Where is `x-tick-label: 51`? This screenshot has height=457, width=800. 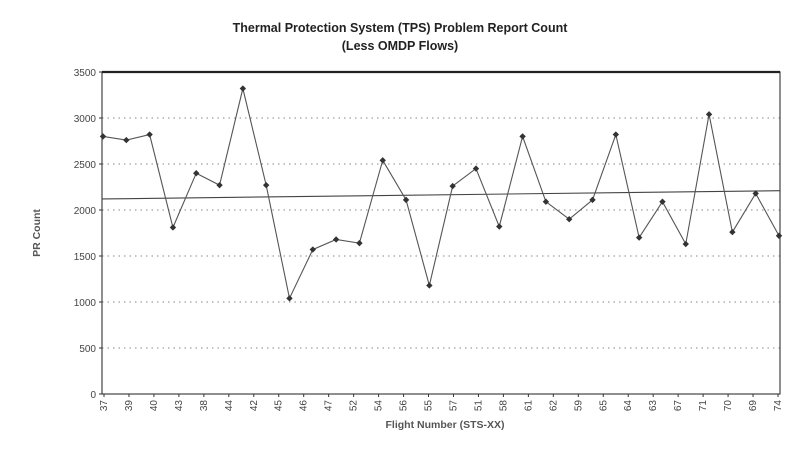 x-tick-label: 51 is located at coordinates (478, 406).